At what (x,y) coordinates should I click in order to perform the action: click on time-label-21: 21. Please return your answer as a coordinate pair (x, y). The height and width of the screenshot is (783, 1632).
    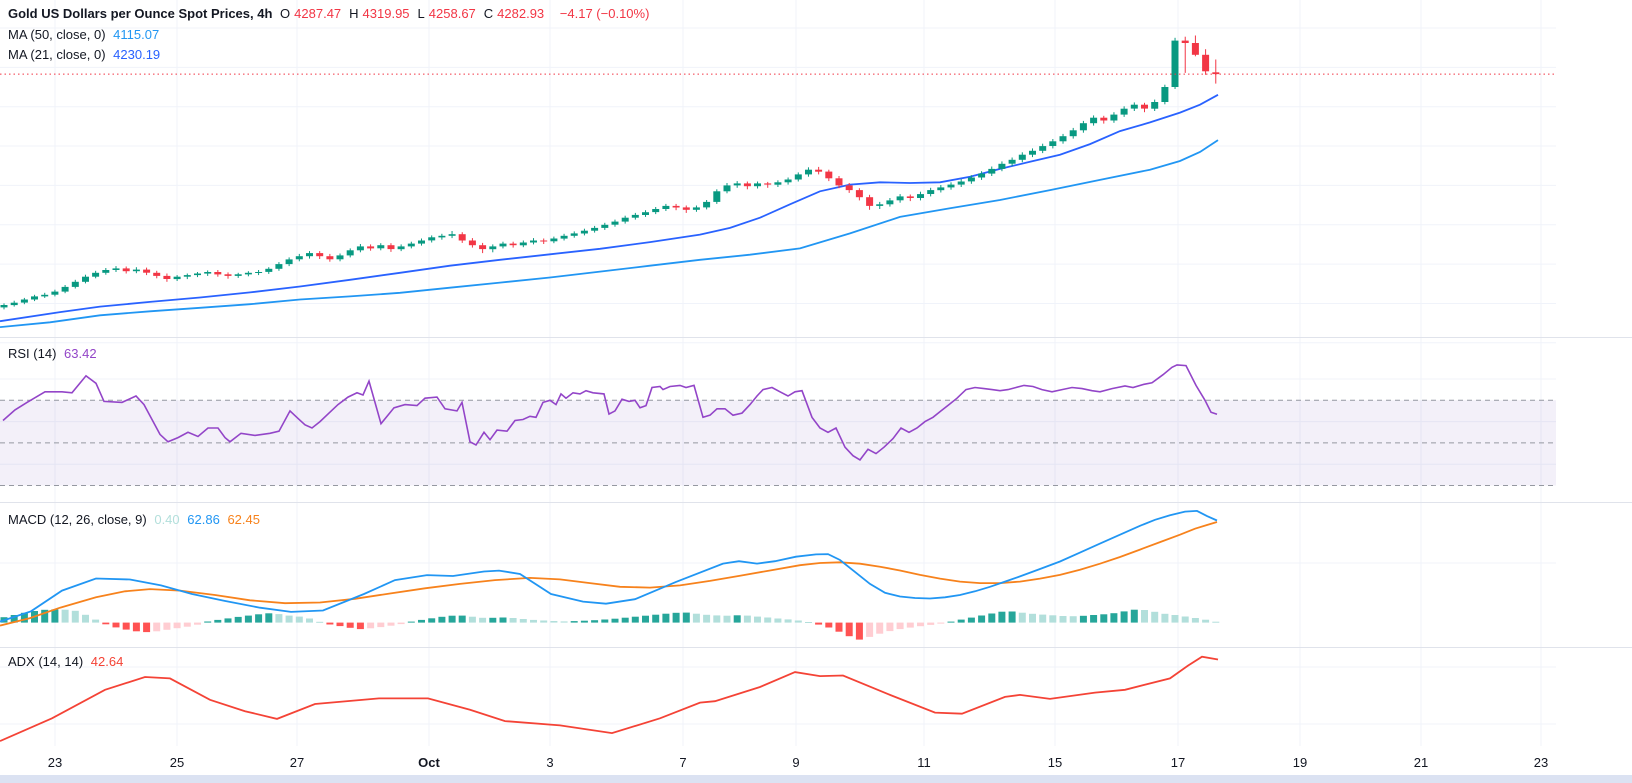
    Looking at the image, I should click on (1421, 762).